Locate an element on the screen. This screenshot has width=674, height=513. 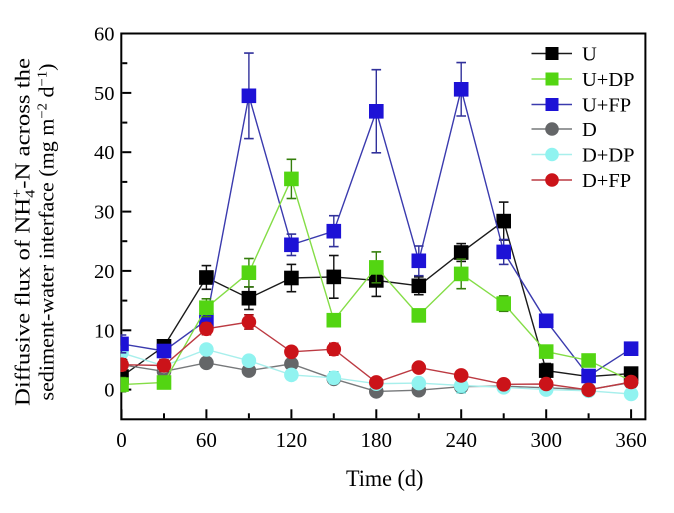
svg-text: D+DP is located at coordinates (608, 156).